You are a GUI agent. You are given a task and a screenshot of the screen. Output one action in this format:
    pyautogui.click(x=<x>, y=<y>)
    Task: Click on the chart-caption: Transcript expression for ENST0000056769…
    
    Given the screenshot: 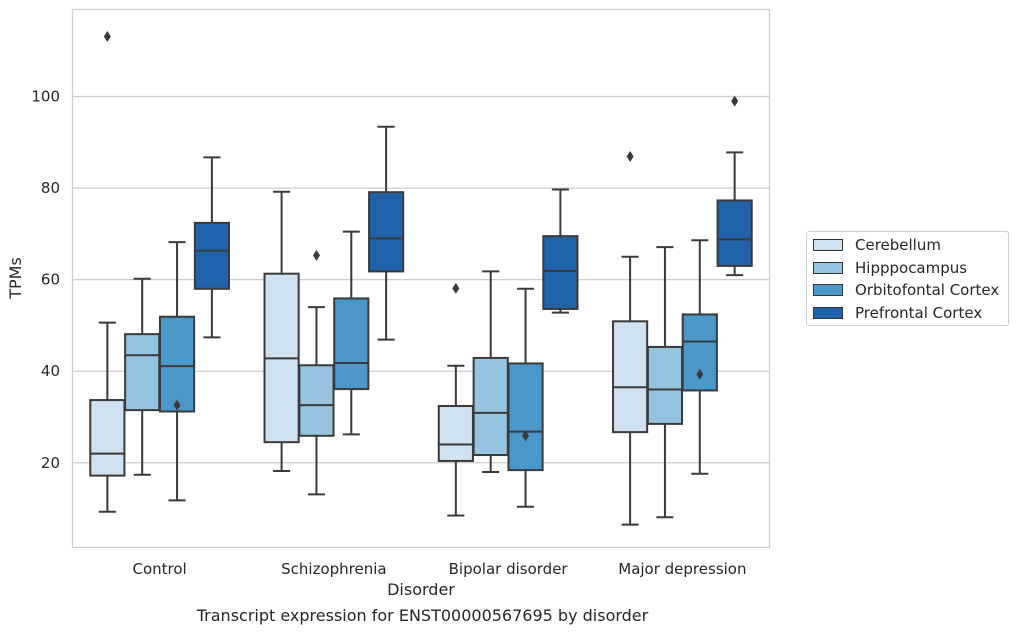 What is the action you would take?
    pyautogui.click(x=422, y=615)
    